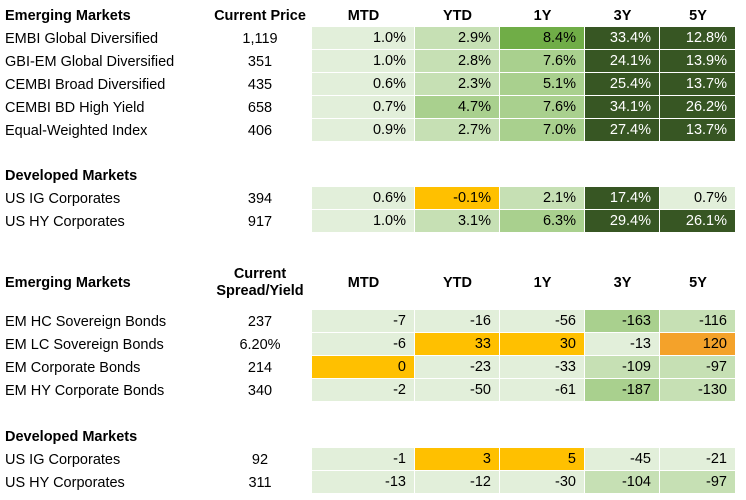 Image resolution: width=746 pixels, height=500 pixels. Describe the element at coordinates (260, 107) in the screenshot. I see `row-current-value: 658` at that location.